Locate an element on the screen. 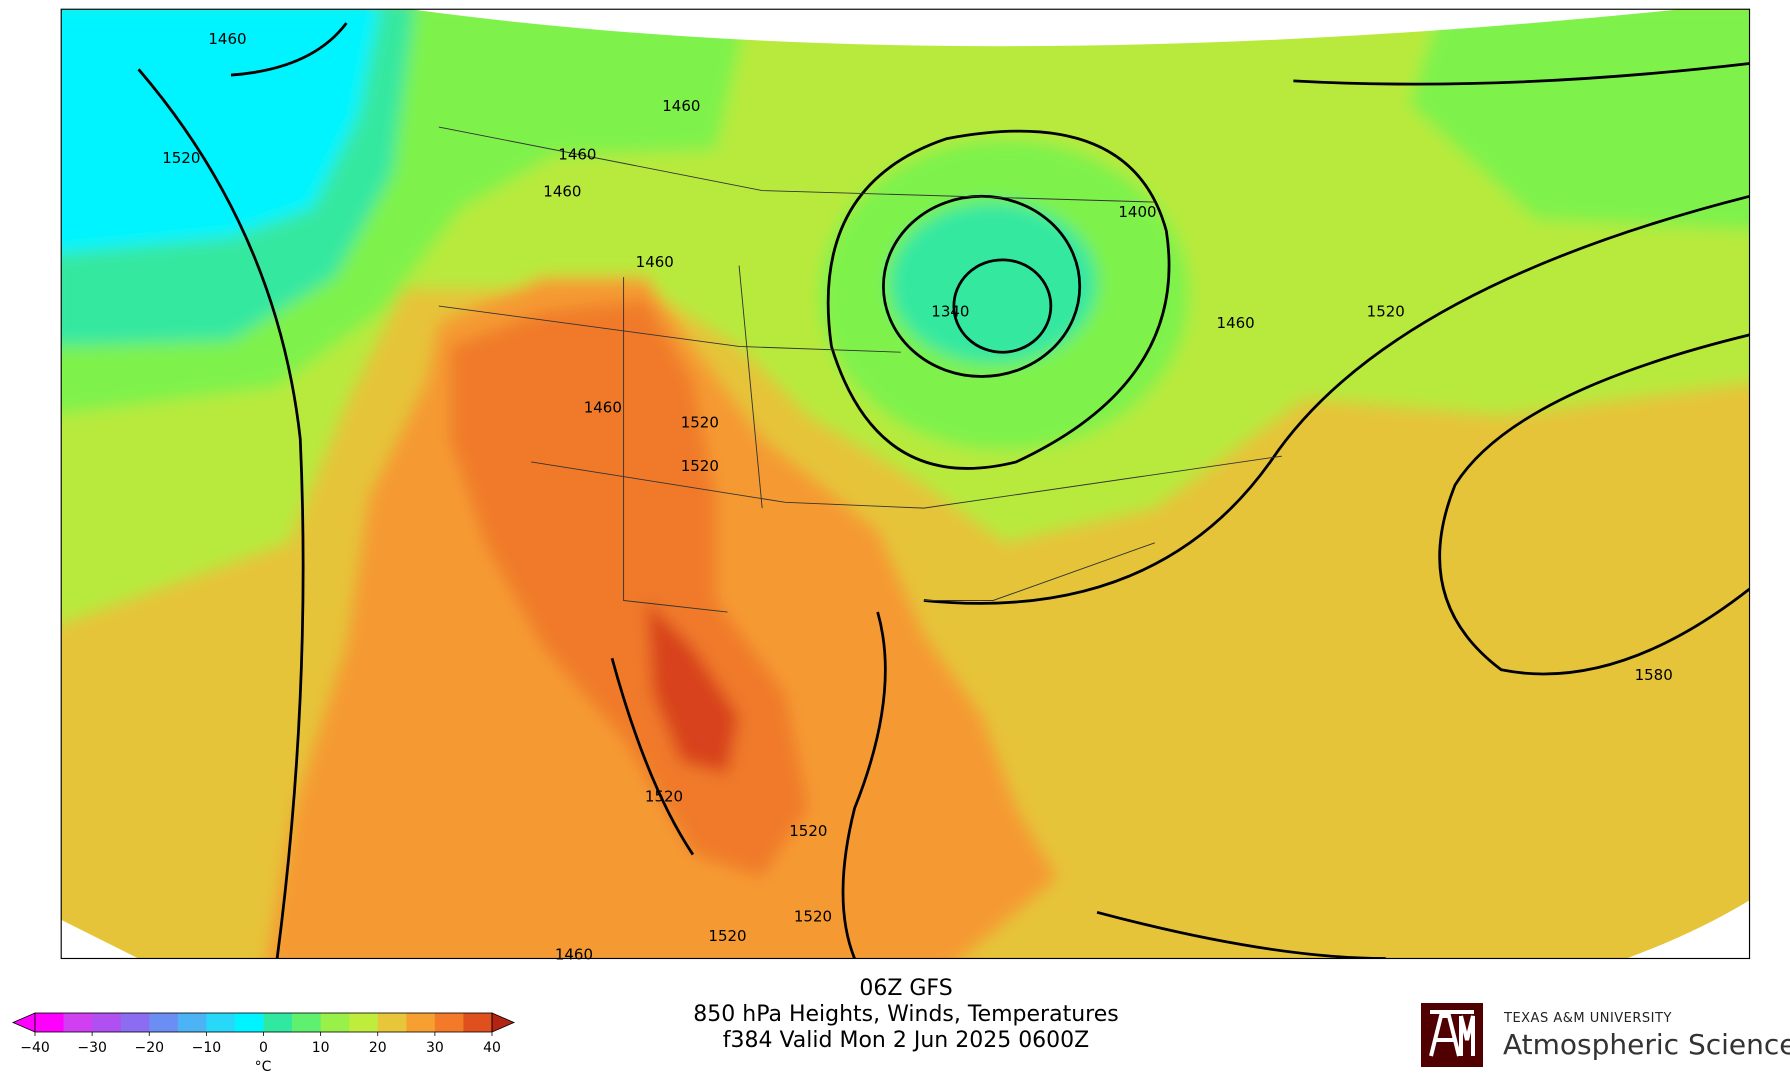 This screenshot has width=1790, height=1084. colorbar-tick-label: −20 is located at coordinates (149, 1048).